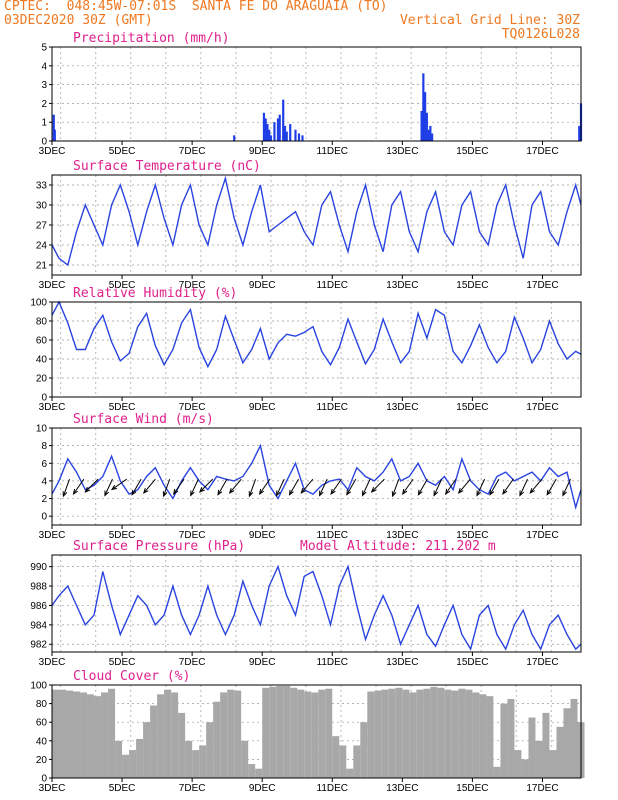 The width and height of the screenshot is (618, 800). What do you see at coordinates (44, 779) in the screenshot?
I see `panel-6-ytick-label: 0` at bounding box center [44, 779].